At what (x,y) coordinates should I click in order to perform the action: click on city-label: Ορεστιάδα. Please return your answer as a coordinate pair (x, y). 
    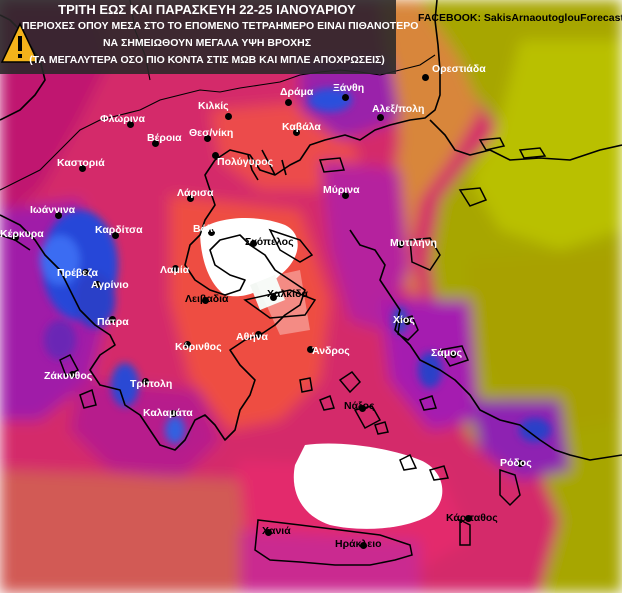
    Looking at the image, I should click on (459, 69).